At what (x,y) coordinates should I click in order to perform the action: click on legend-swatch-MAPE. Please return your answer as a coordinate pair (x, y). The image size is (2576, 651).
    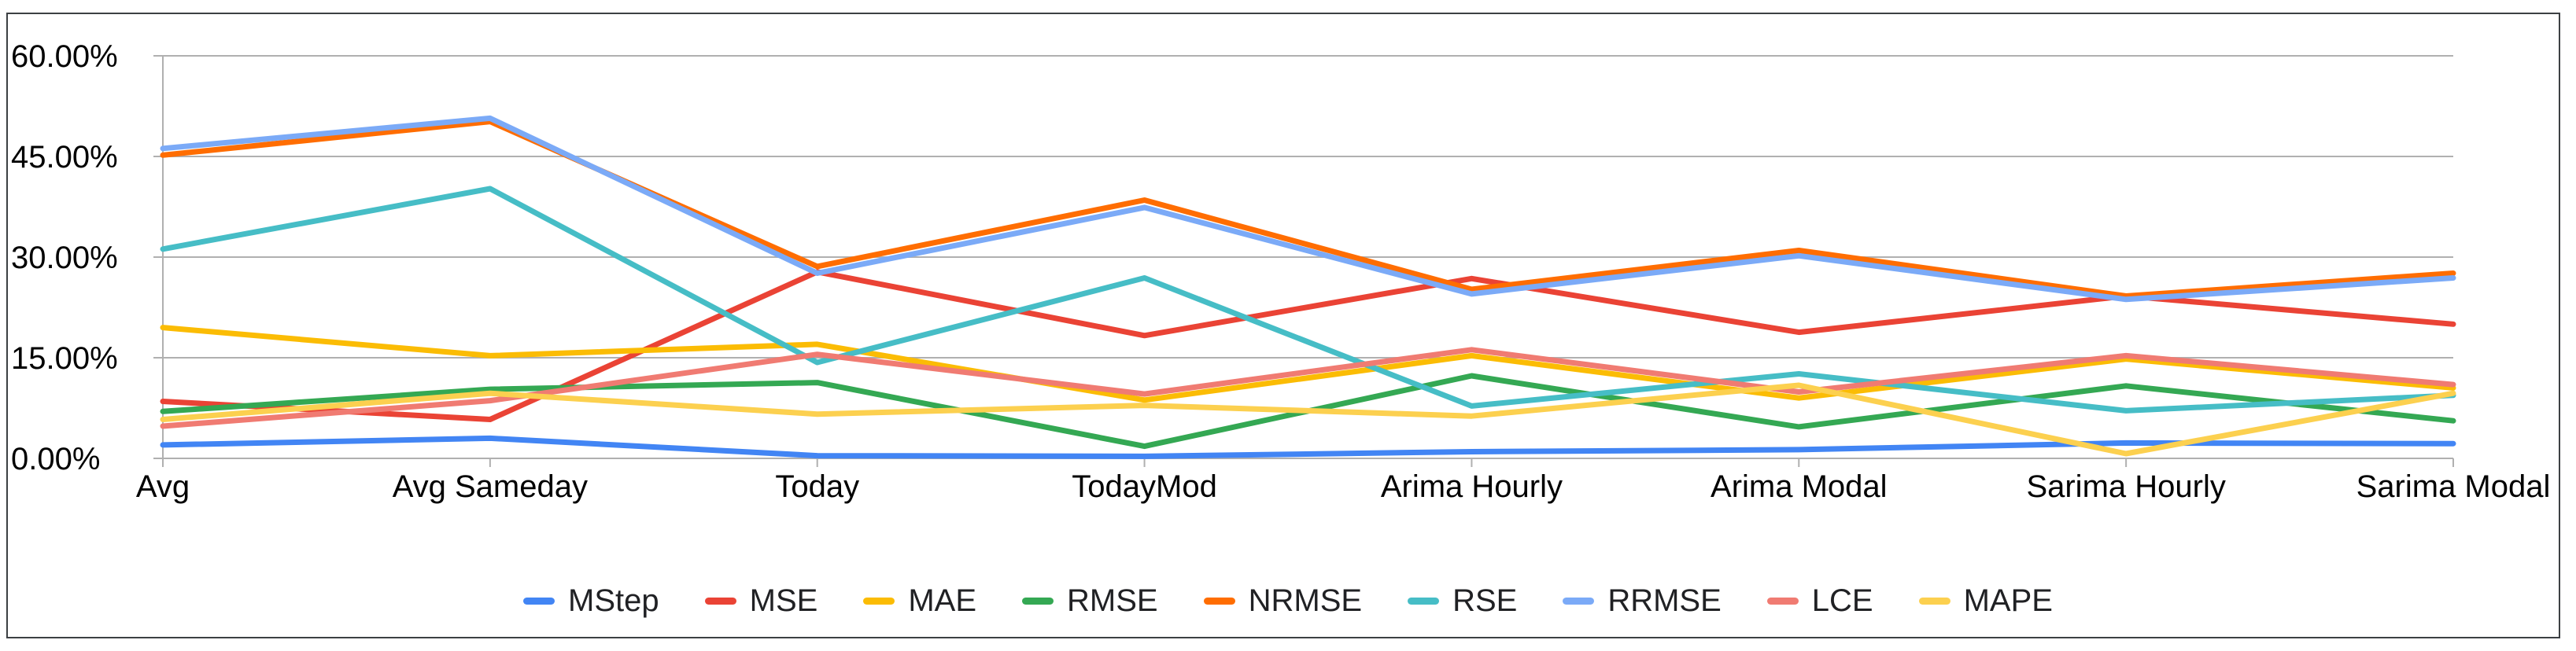
    Looking at the image, I should click on (1934, 601).